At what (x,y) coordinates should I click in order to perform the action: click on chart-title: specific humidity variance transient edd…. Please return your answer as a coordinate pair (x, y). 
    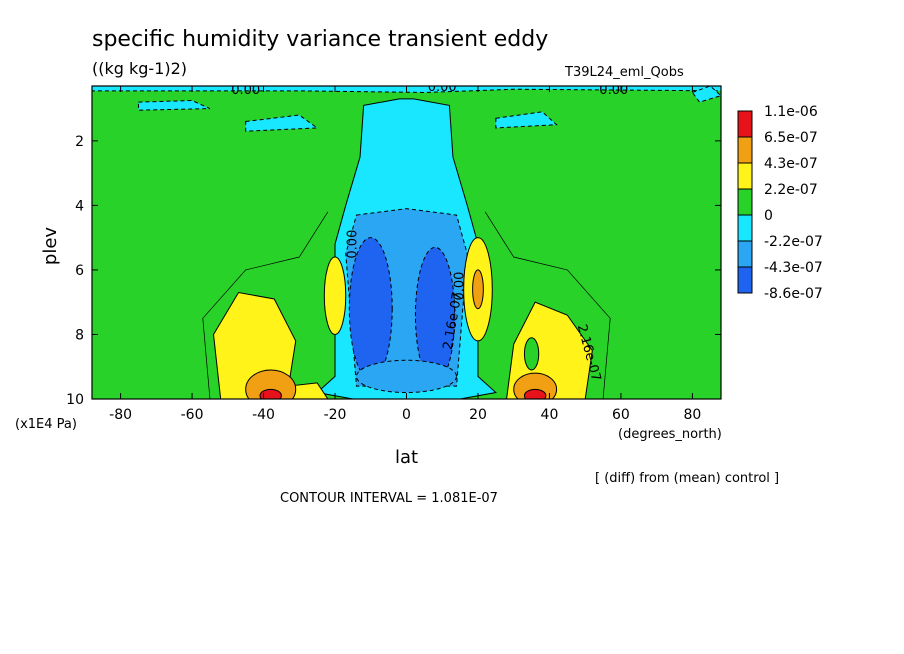
    Looking at the image, I should click on (320, 39).